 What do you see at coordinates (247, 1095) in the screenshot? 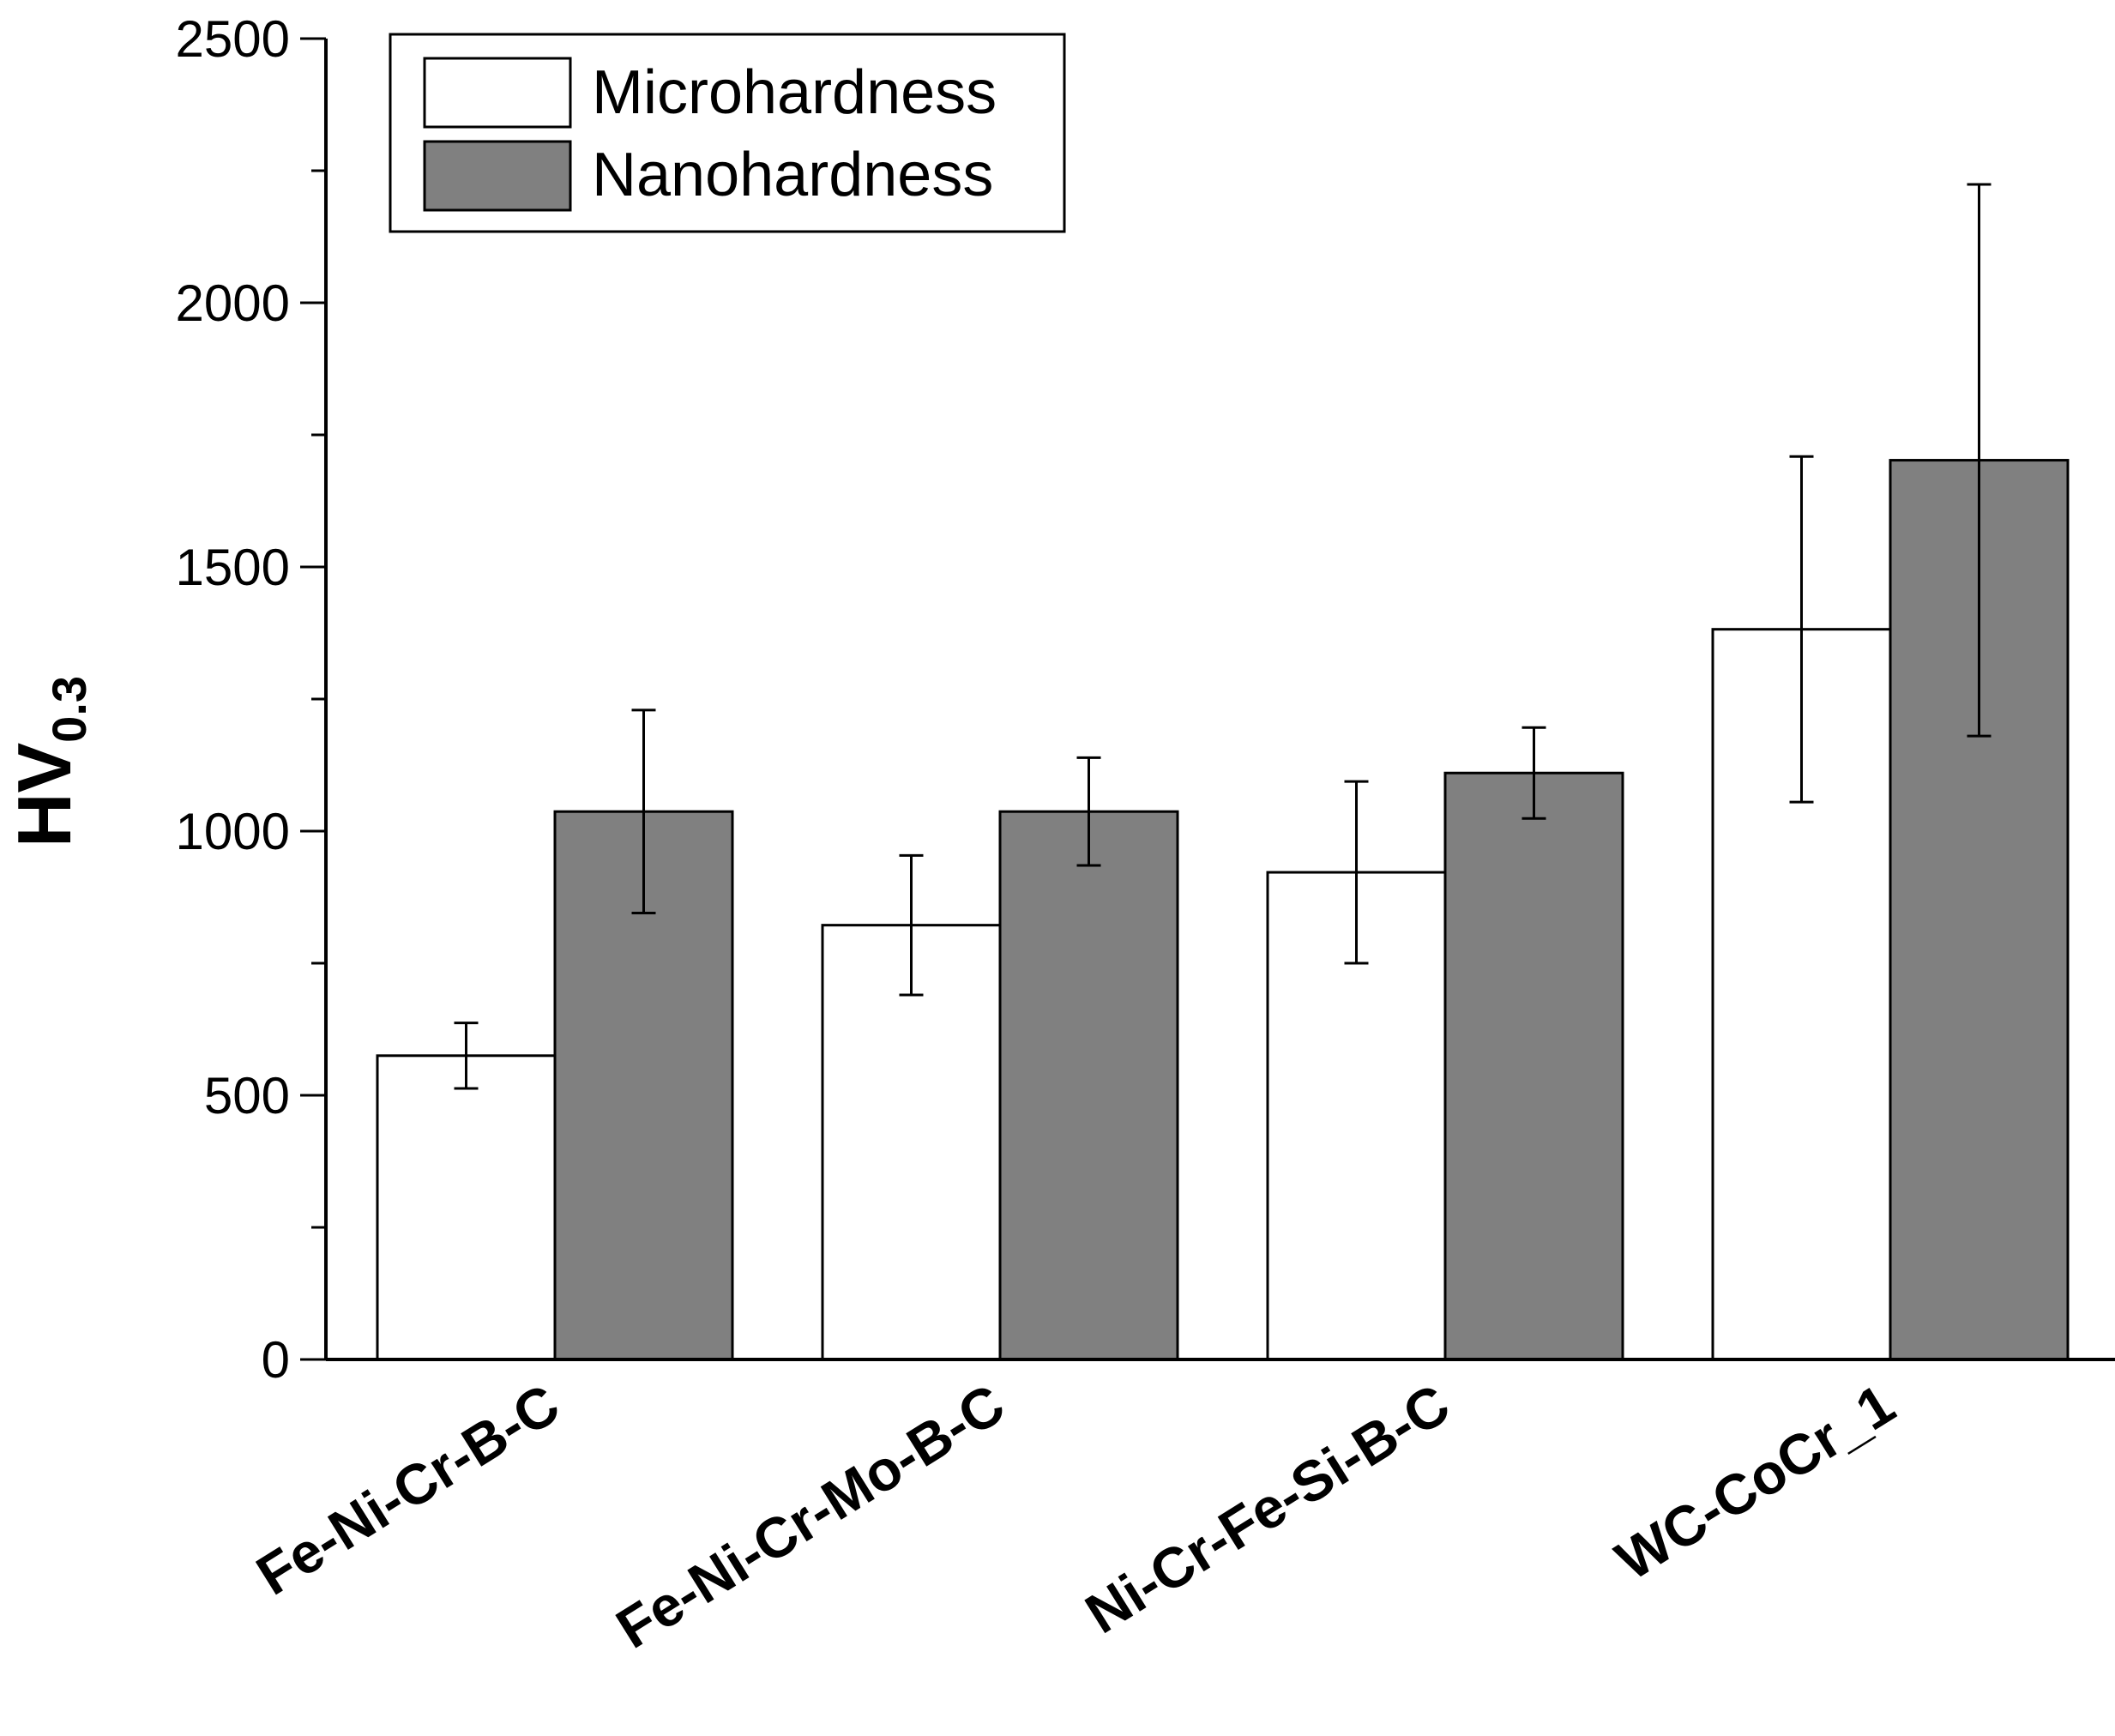
I see `y-tick-label: 500` at bounding box center [247, 1095].